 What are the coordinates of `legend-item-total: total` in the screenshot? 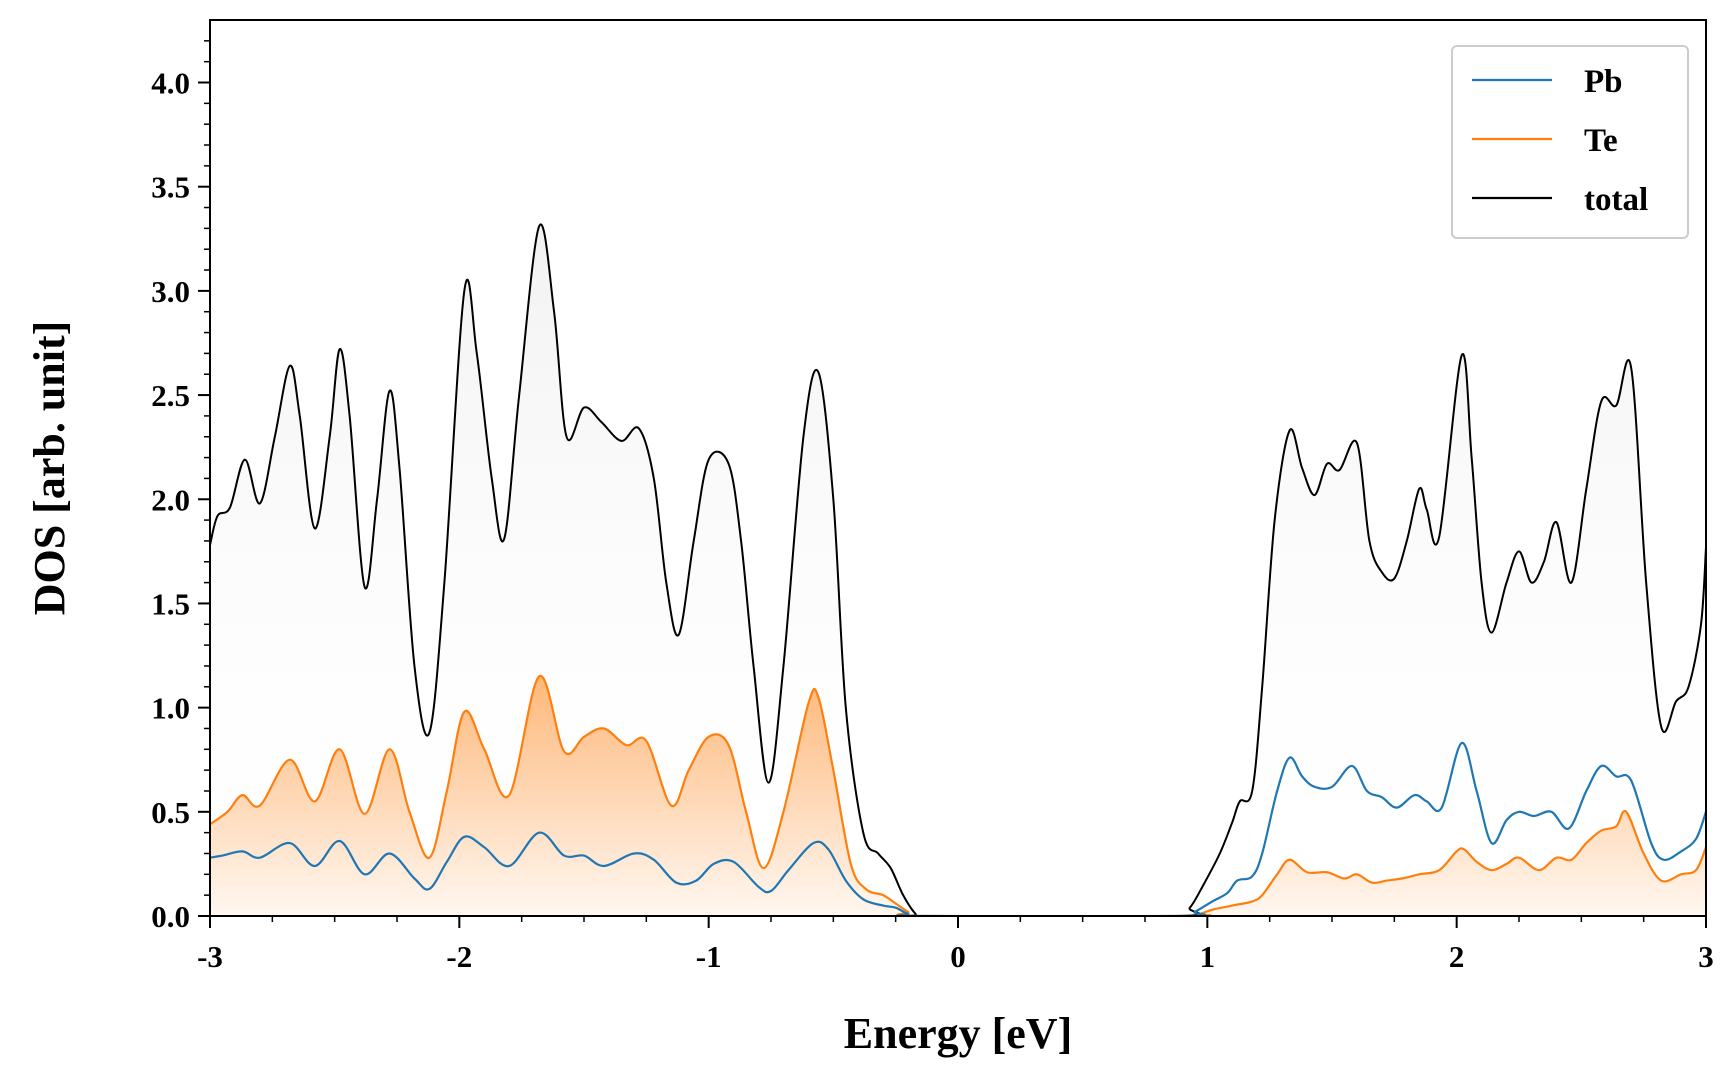 It's located at (1560, 200).